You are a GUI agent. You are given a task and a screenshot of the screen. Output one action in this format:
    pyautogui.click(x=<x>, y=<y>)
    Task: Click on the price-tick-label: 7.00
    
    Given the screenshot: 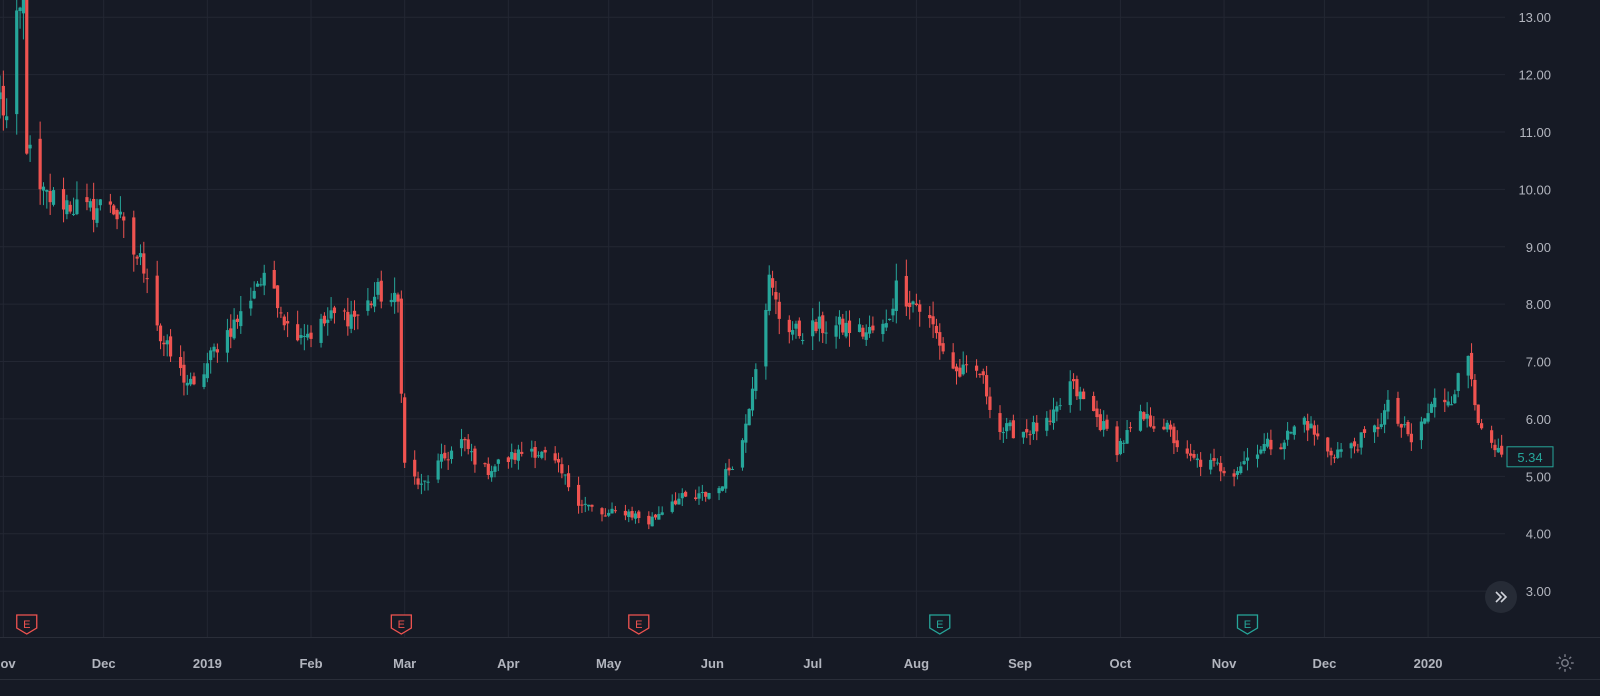 What is the action you would take?
    pyautogui.click(x=1538, y=362)
    